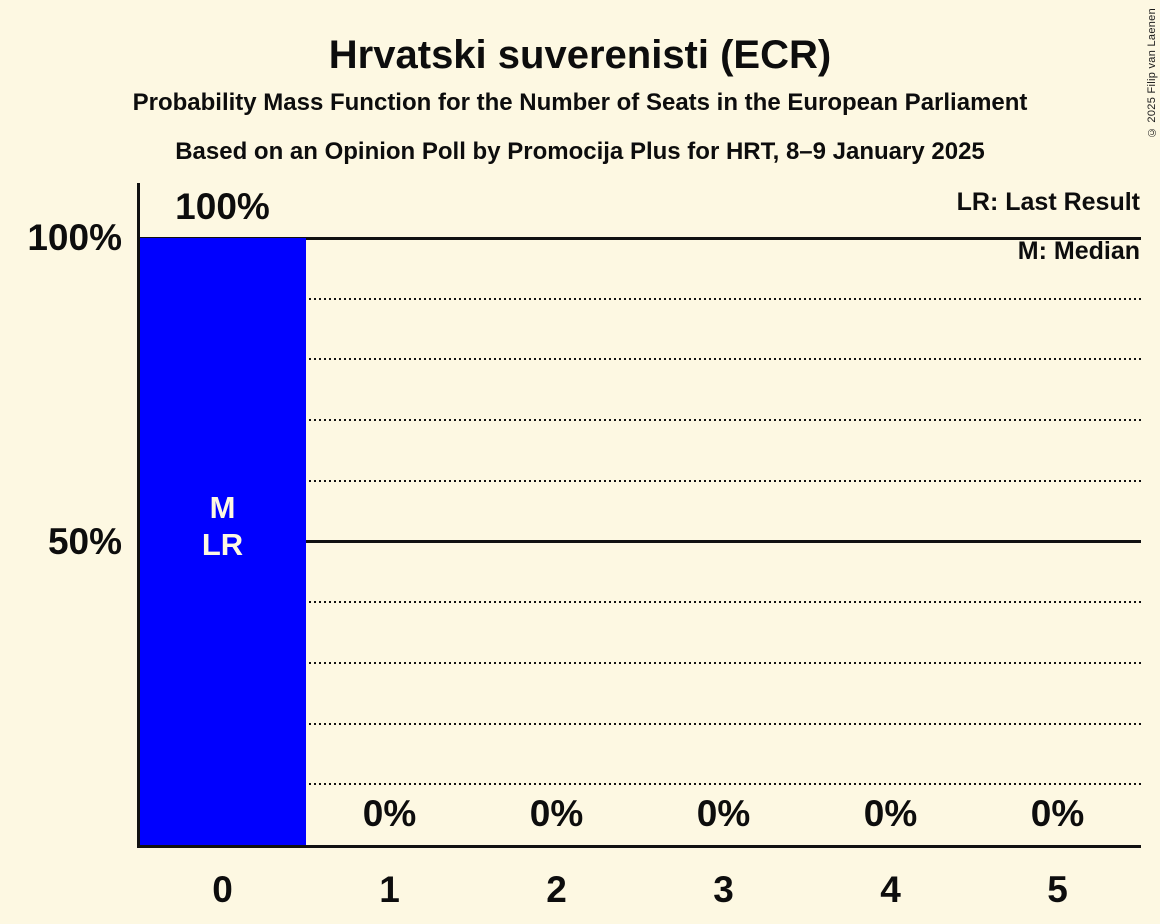 Image resolution: width=1160 pixels, height=924 pixels. Describe the element at coordinates (580, 55) in the screenshot. I see `page-title: Hrvatski suverenisti (ECR)` at that location.